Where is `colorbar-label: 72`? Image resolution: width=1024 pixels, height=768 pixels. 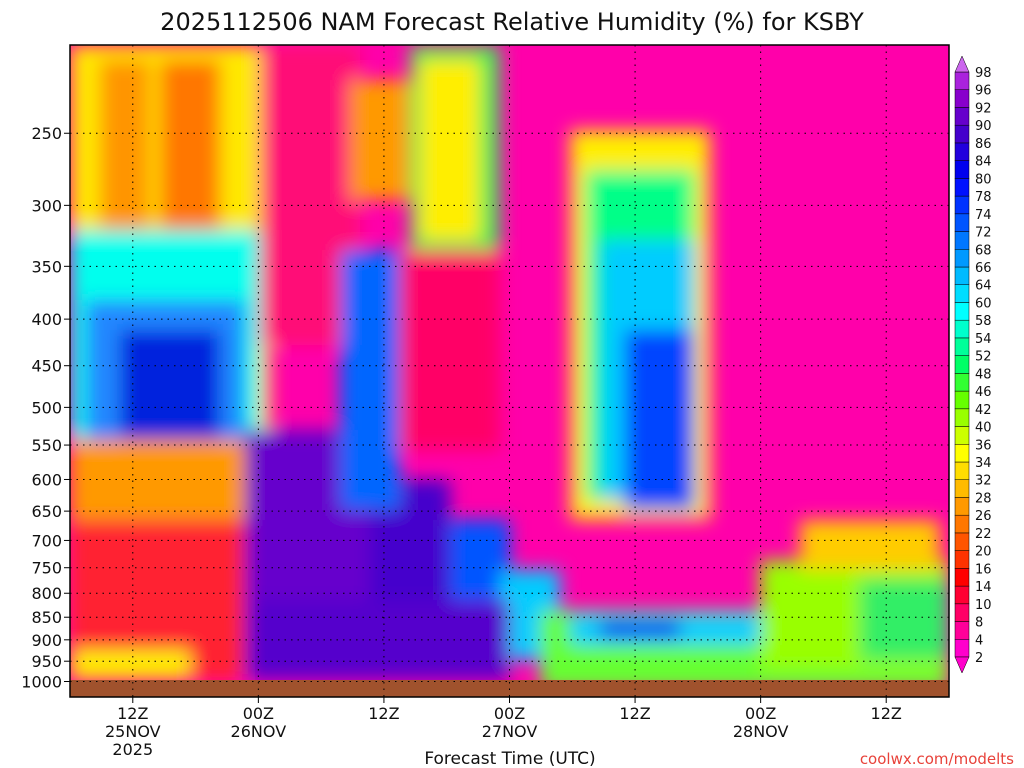 colorbar-label: 72 is located at coordinates (983, 233).